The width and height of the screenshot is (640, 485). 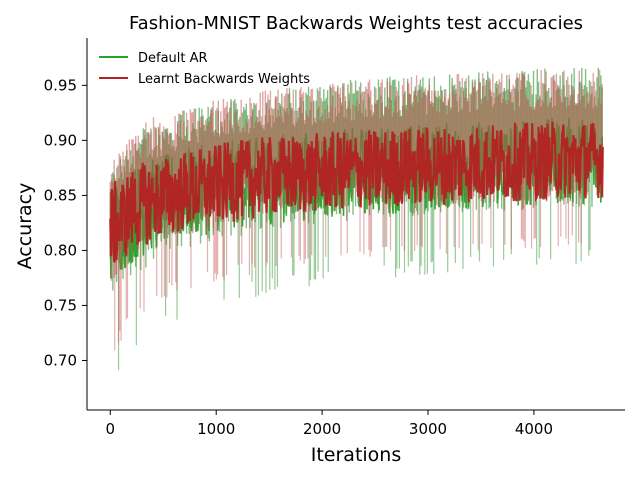 What do you see at coordinates (25, 226) in the screenshot?
I see `y-axis-label: Accuracy` at bounding box center [25, 226].